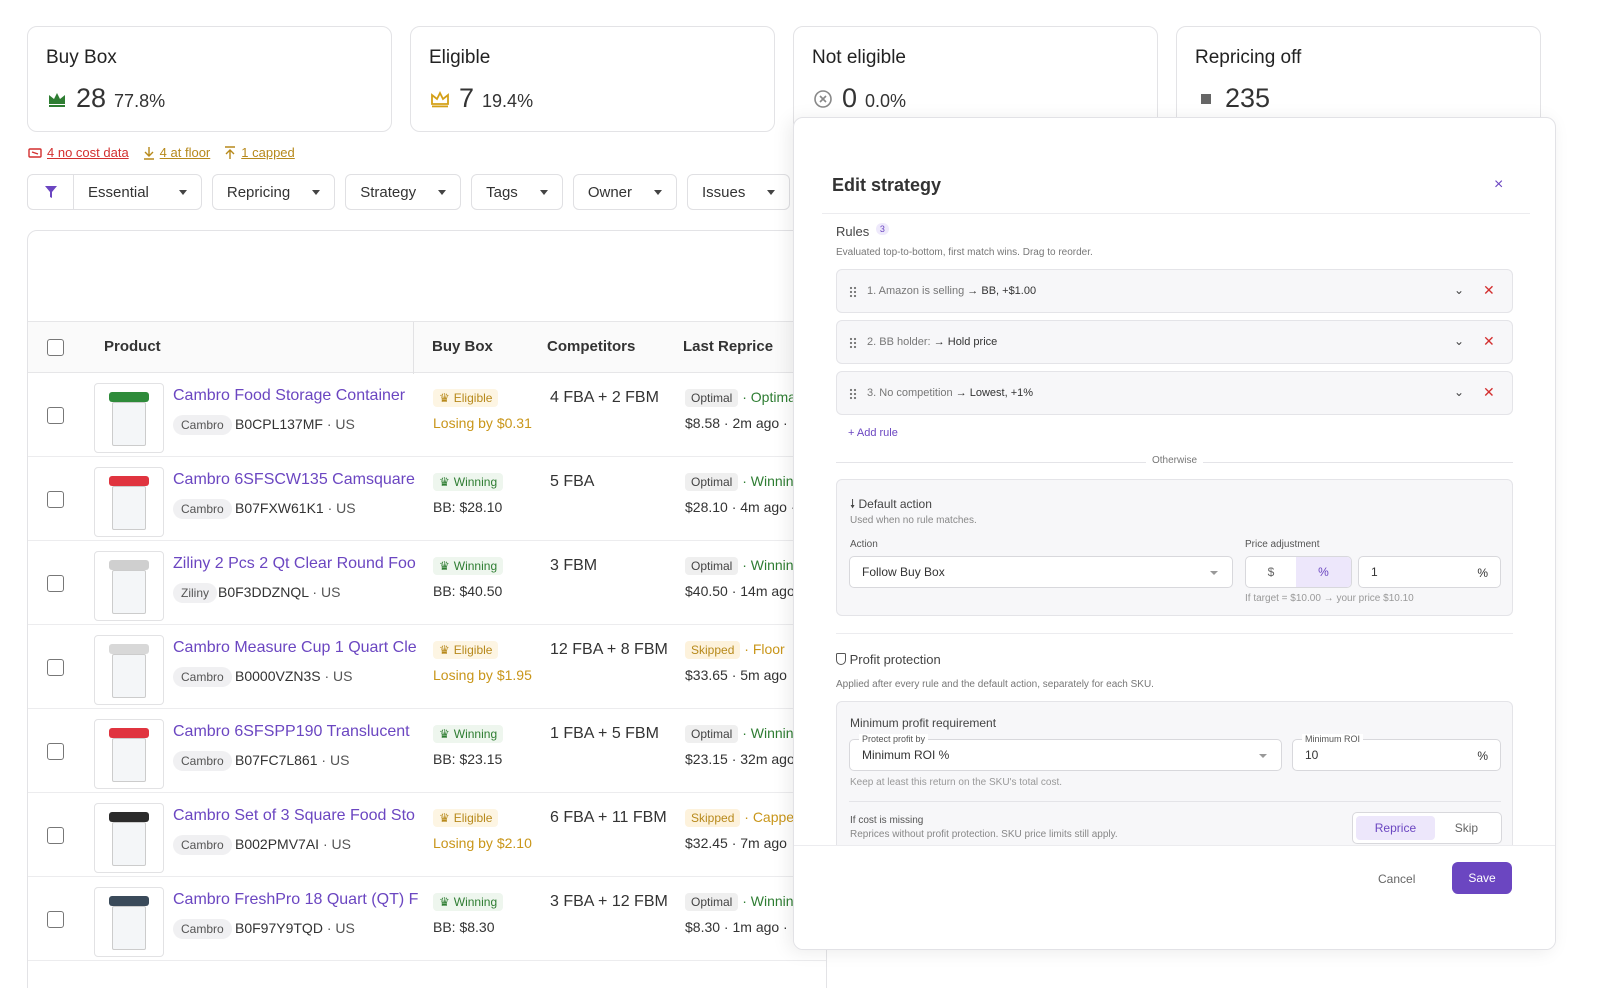 This screenshot has width=1616, height=988. What do you see at coordinates (176, 152) in the screenshot?
I see `alert-at-floor-link: 4 at floor` at bounding box center [176, 152].